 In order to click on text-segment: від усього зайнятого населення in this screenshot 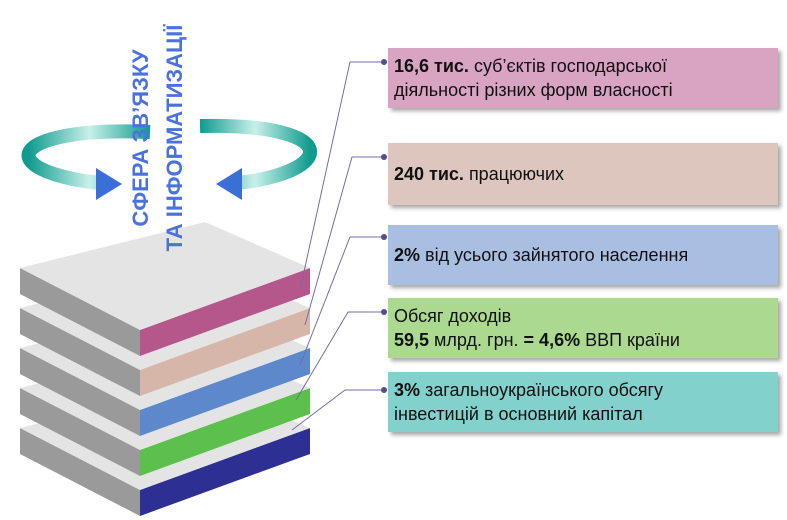, I will do `click(554, 255)`.